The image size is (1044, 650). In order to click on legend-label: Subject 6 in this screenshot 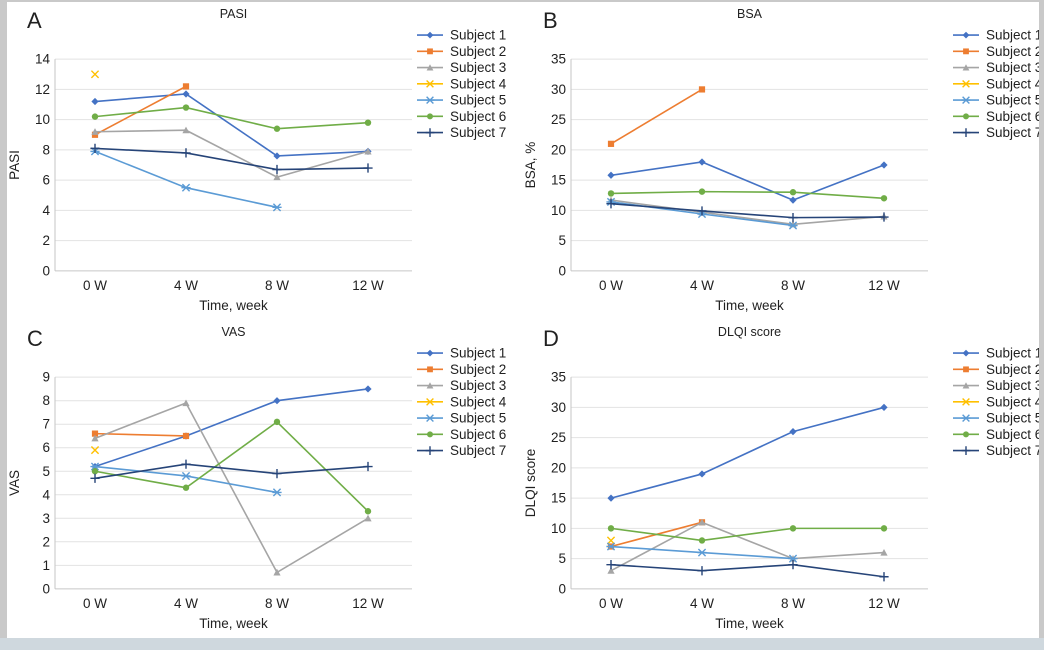, I will do `click(1012, 434)`.